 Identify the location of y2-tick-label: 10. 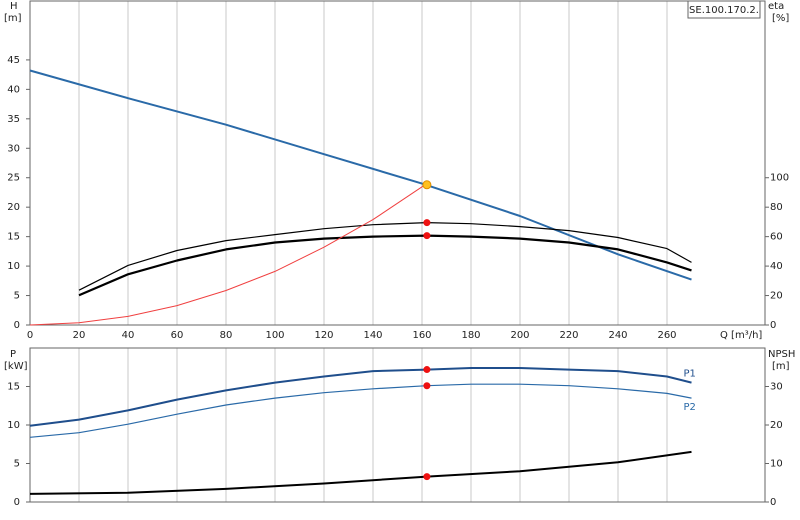
(776, 464).